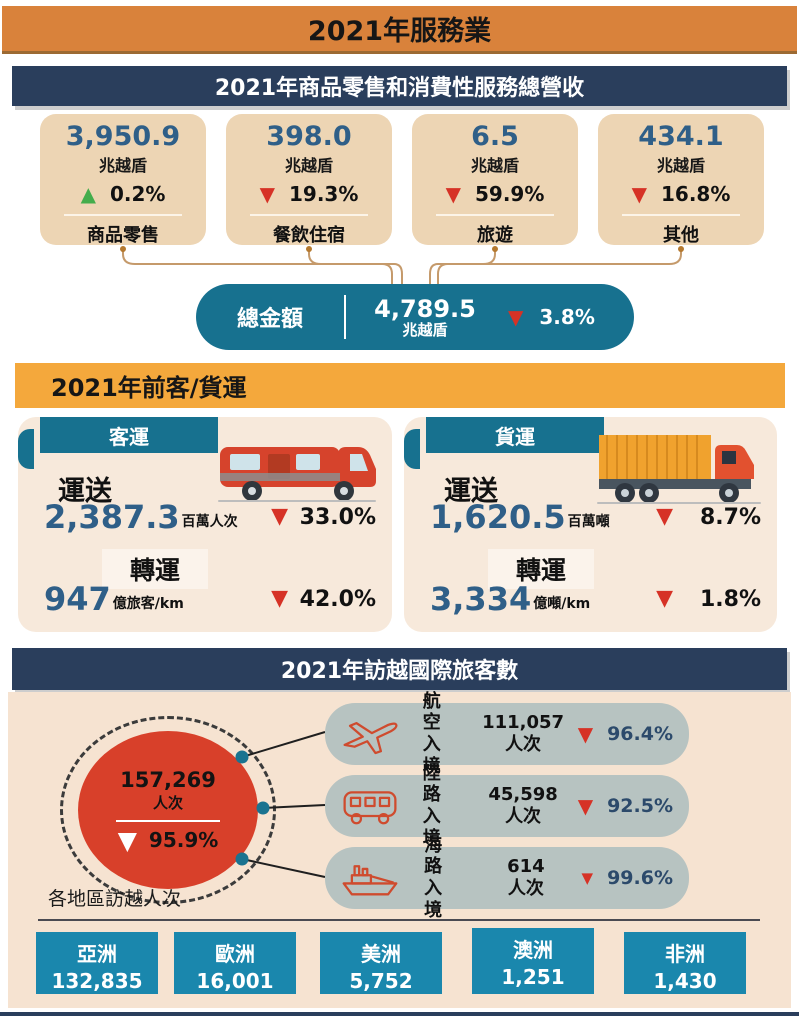 The height and width of the screenshot is (1024, 799). I want to click on container-truck-icon, so click(679, 469).